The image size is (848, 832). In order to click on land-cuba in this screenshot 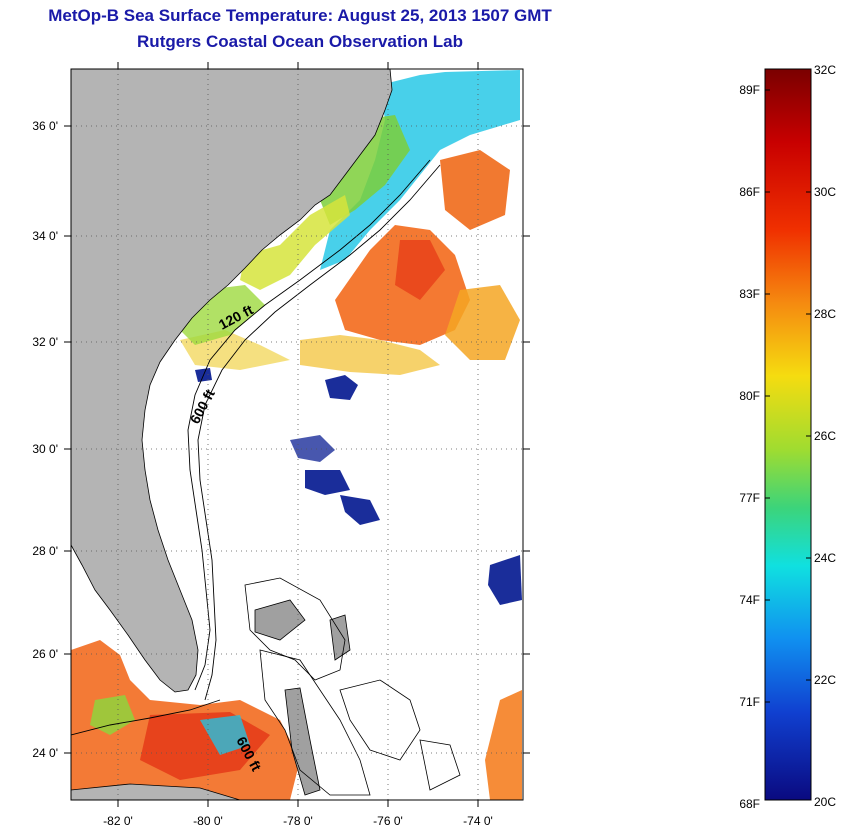, I will do `click(156, 791)`.